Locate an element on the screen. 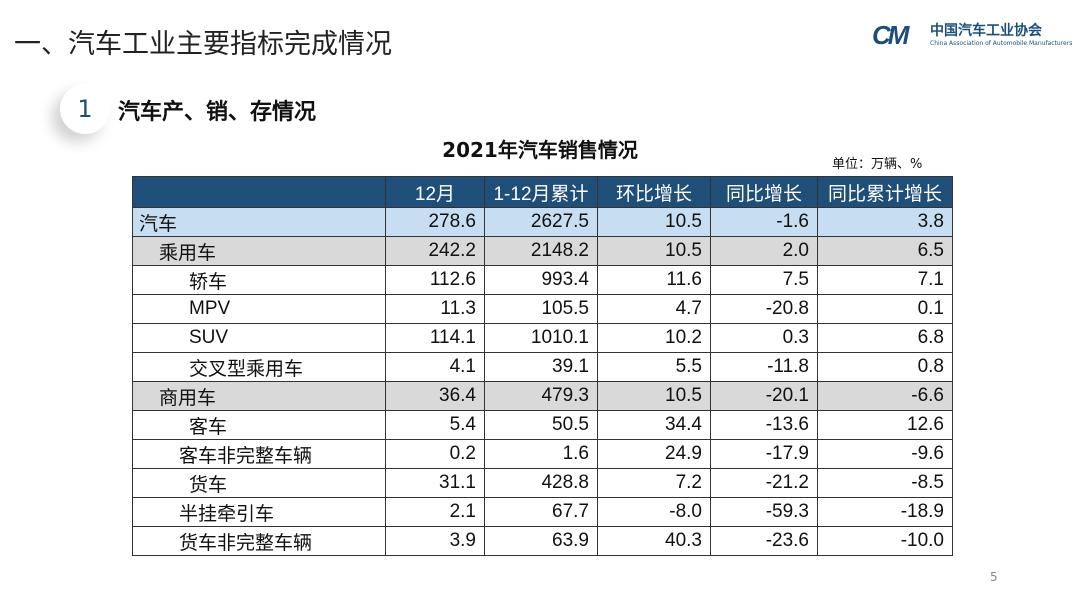 This screenshot has height=604, width=1080. section-number-badge: 1 is located at coordinates (85, 109).